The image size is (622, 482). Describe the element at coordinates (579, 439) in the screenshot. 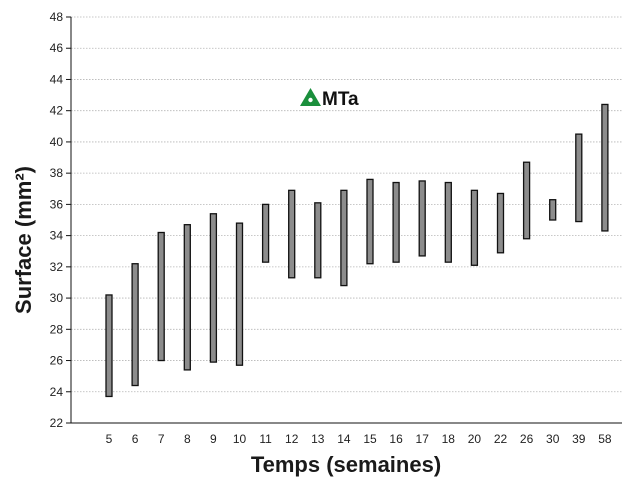

I see `x-tick-label: 39` at that location.